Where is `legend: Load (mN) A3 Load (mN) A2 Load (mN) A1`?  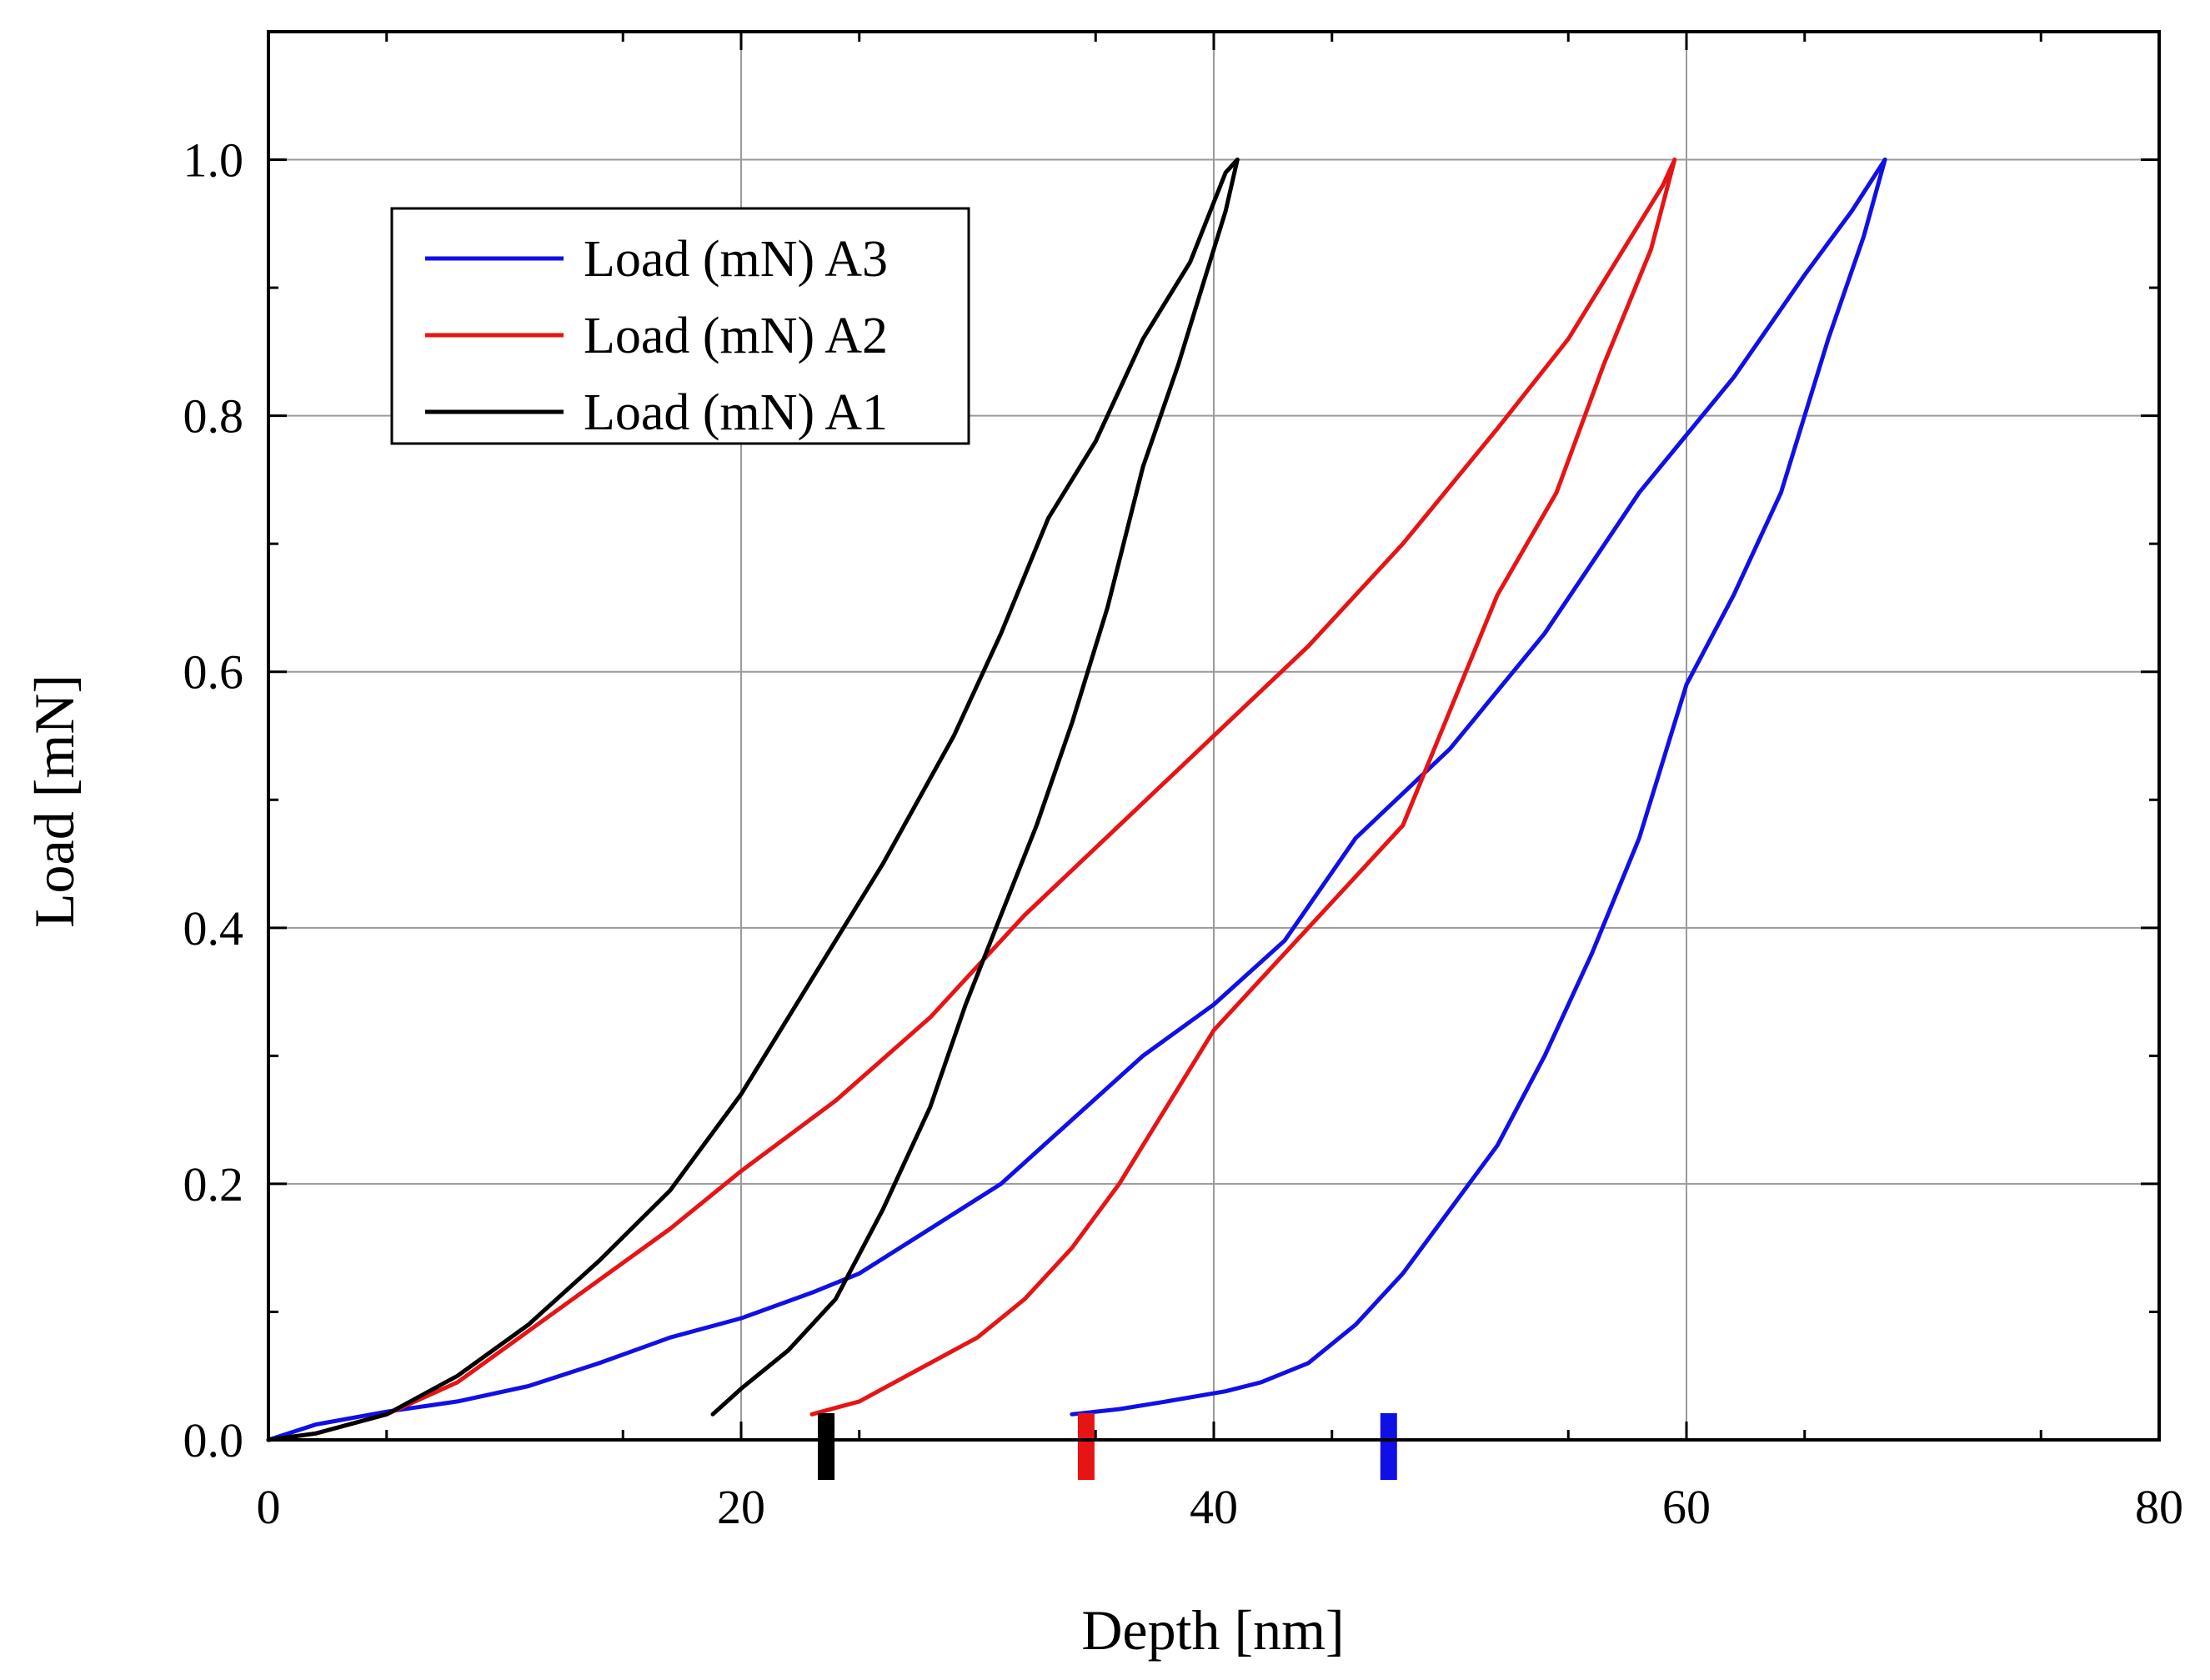
legend: Load (mN) A3 Load (mN) A2 Load (mN) A1 is located at coordinates (680, 326).